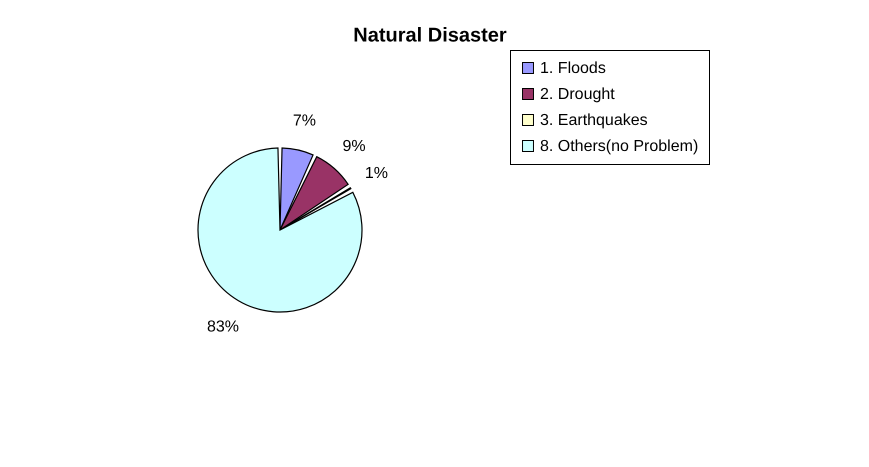  What do you see at coordinates (578, 94) in the screenshot?
I see `legend-label: 2. Drought` at bounding box center [578, 94].